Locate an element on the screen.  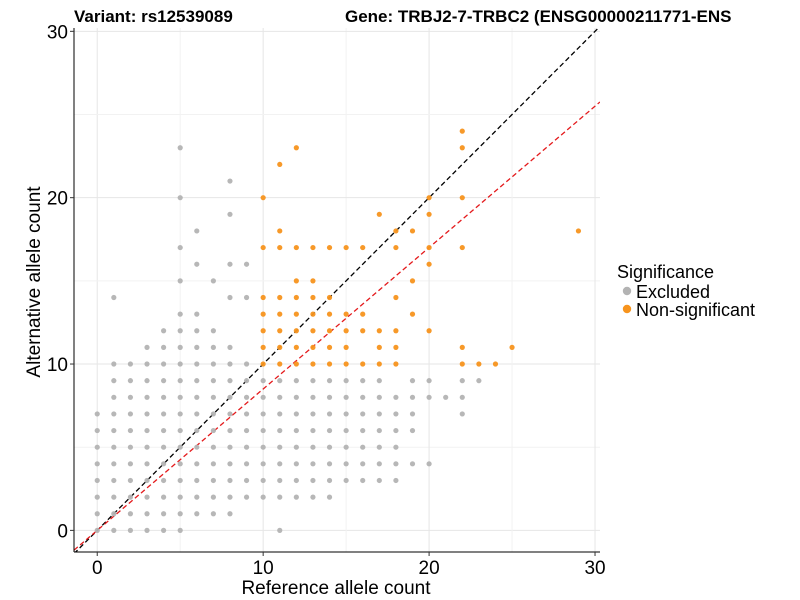
chart-title-variant: Variant: rs12539089 is located at coordinates (153, 16).